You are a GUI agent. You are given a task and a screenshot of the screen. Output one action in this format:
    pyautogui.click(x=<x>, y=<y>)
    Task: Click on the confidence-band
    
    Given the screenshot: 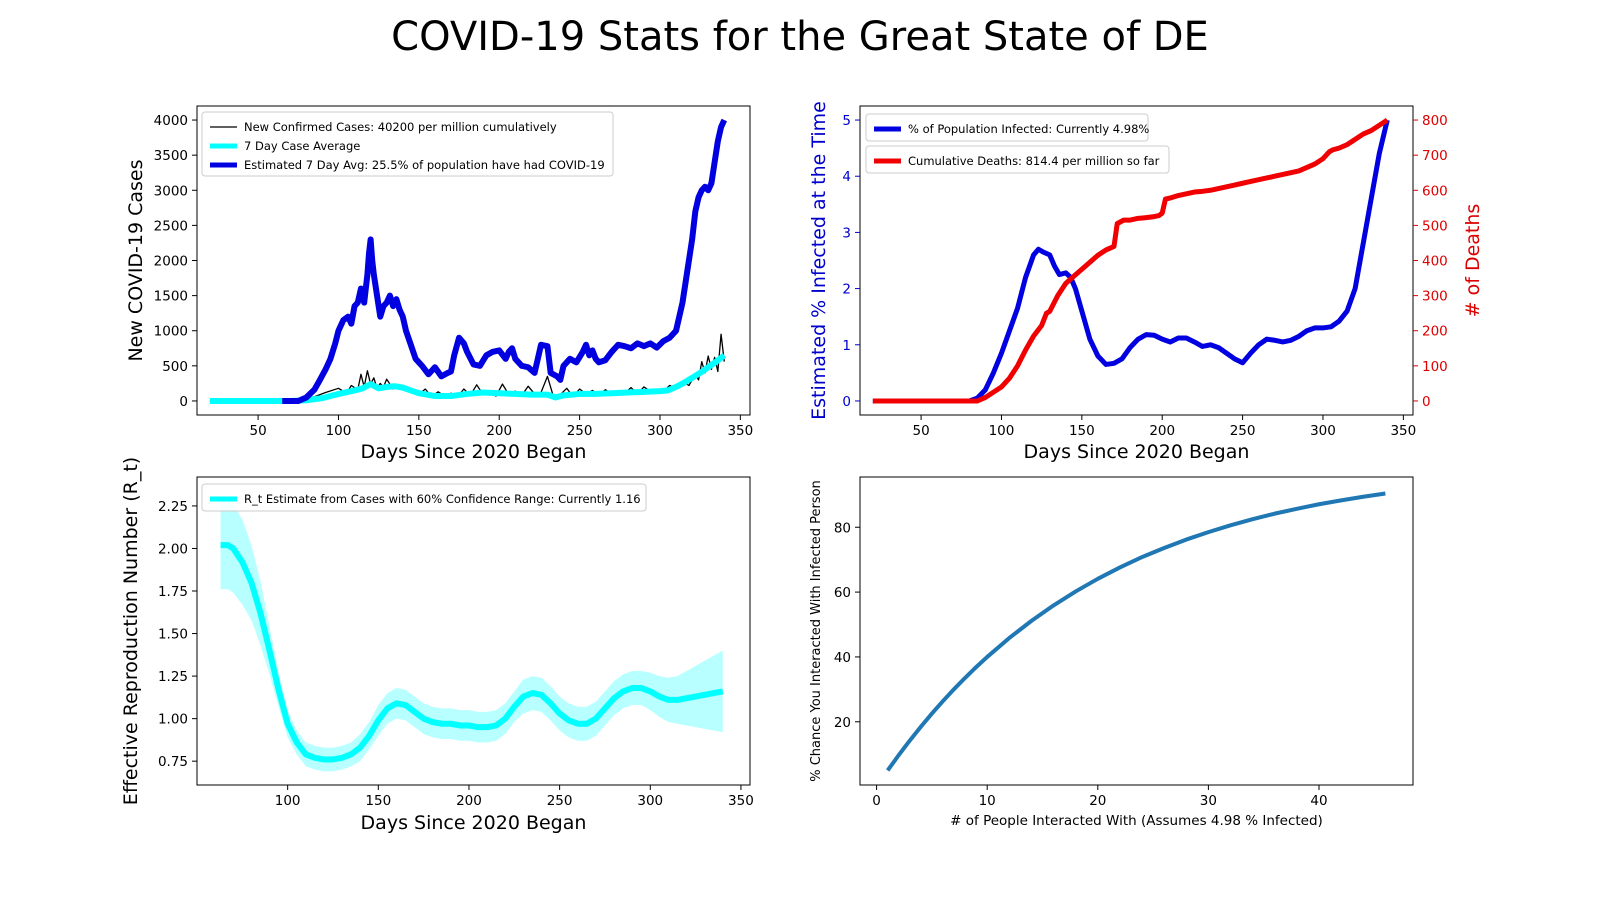 What is the action you would take?
    pyautogui.click(x=471, y=636)
    